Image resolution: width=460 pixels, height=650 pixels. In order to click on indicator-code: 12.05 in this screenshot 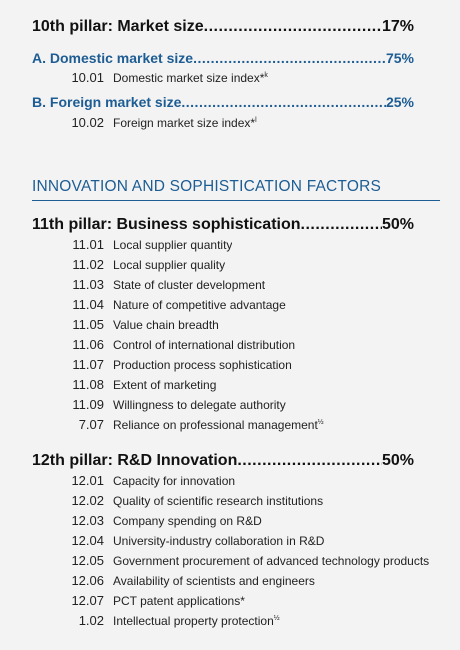, I will do `click(87, 560)`.